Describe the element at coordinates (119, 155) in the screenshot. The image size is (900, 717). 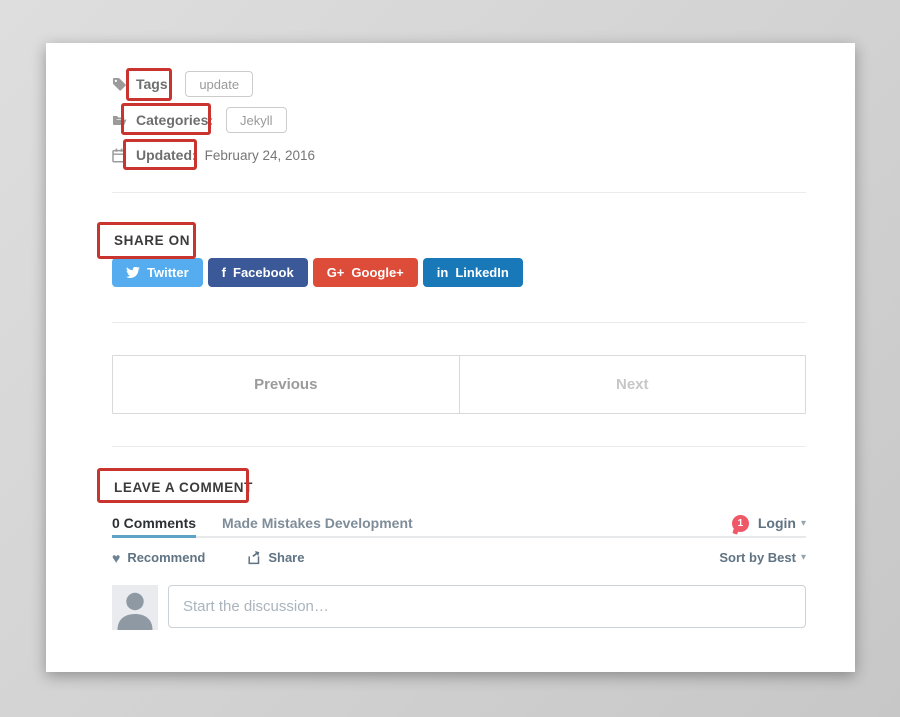
I see `calendar-icon` at that location.